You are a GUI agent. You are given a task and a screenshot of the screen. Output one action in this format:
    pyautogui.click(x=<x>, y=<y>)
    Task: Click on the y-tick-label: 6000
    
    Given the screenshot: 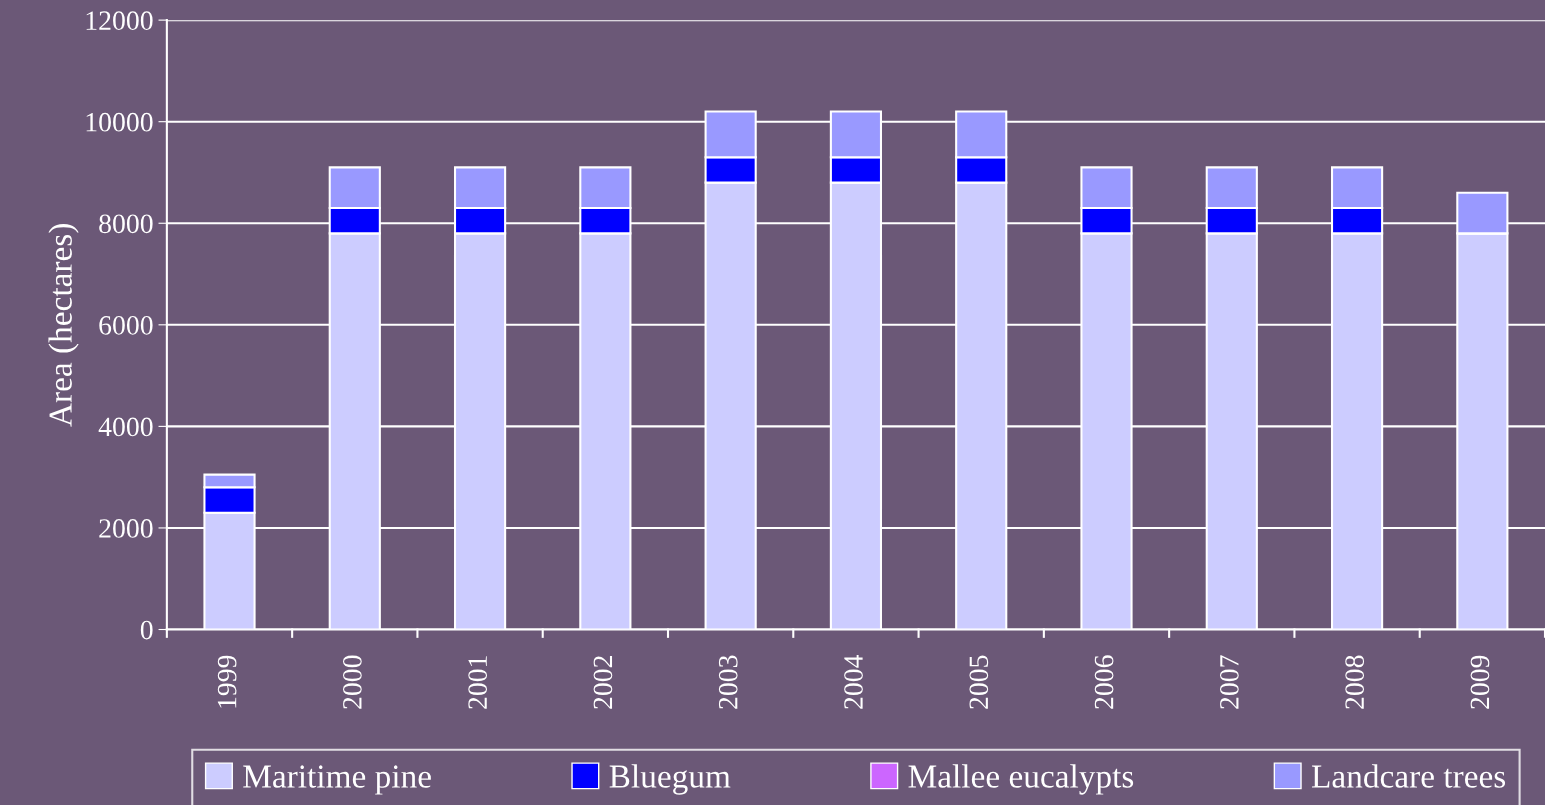 What is the action you would take?
    pyautogui.click(x=126, y=325)
    